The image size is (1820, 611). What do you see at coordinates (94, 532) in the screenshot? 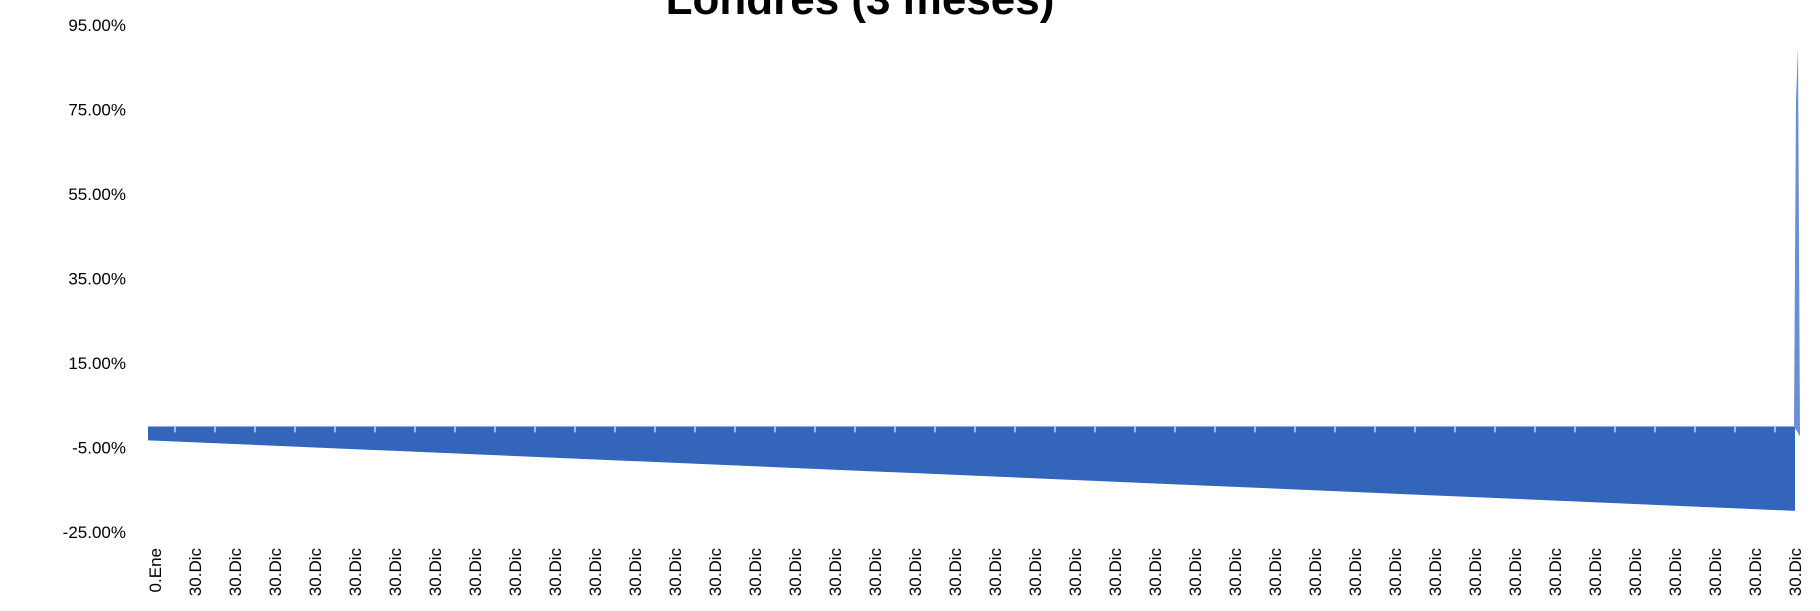
I see `y-tick-label: -25.00%` at bounding box center [94, 532].